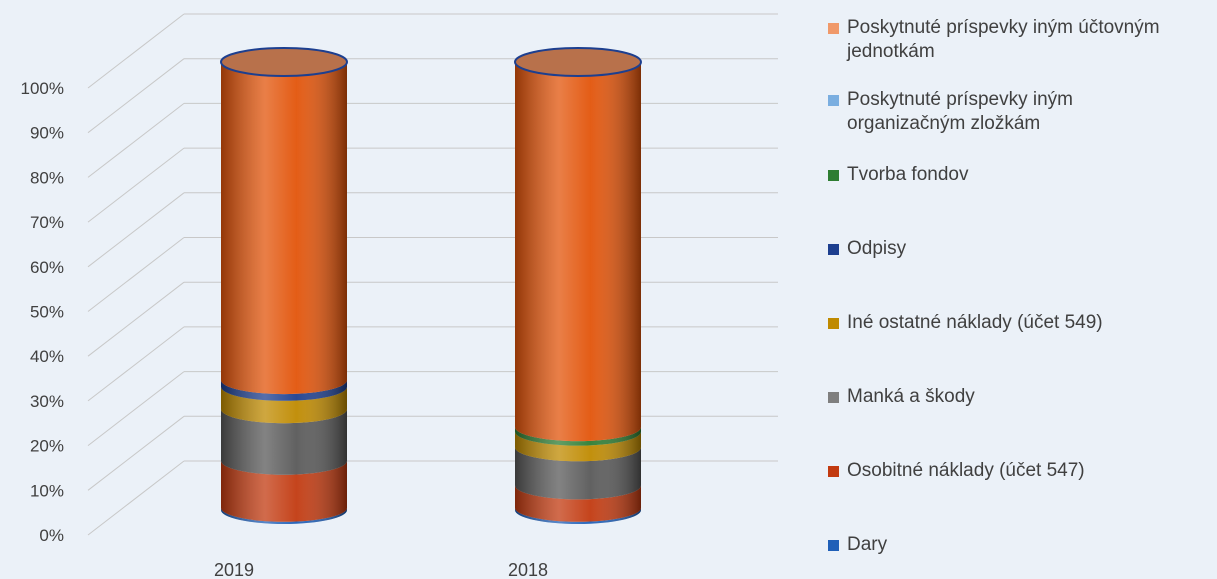  What do you see at coordinates (908, 174) in the screenshot?
I see `legend-label: Tvorba fondov` at bounding box center [908, 174].